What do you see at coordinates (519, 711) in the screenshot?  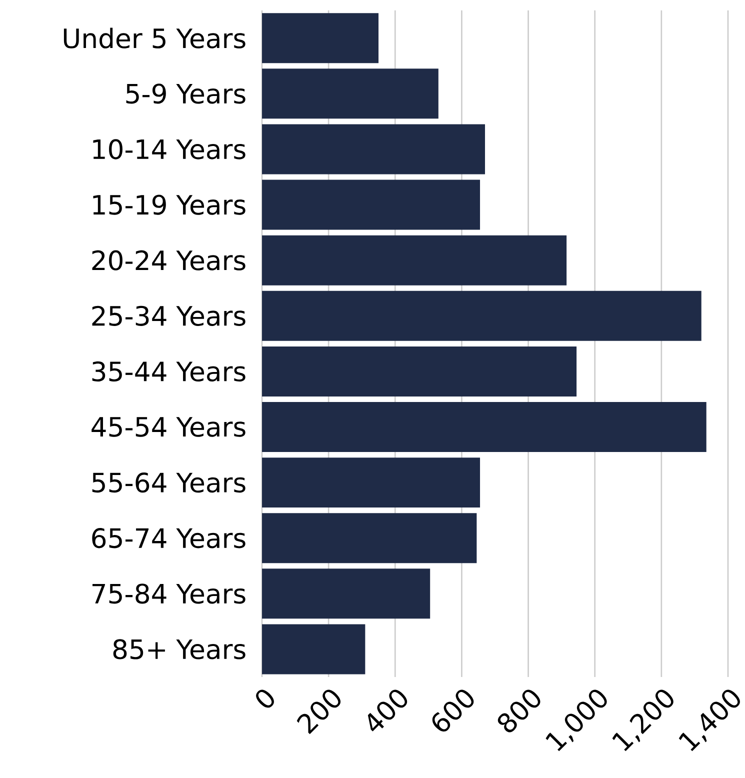 I see `x-tick-label: 800` at bounding box center [519, 711].